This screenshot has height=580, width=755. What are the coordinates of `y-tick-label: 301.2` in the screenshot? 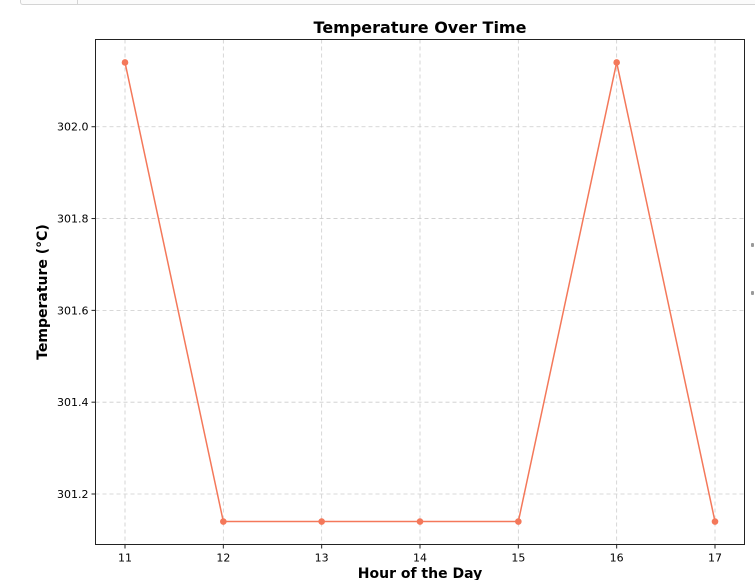 It's located at (73, 494).